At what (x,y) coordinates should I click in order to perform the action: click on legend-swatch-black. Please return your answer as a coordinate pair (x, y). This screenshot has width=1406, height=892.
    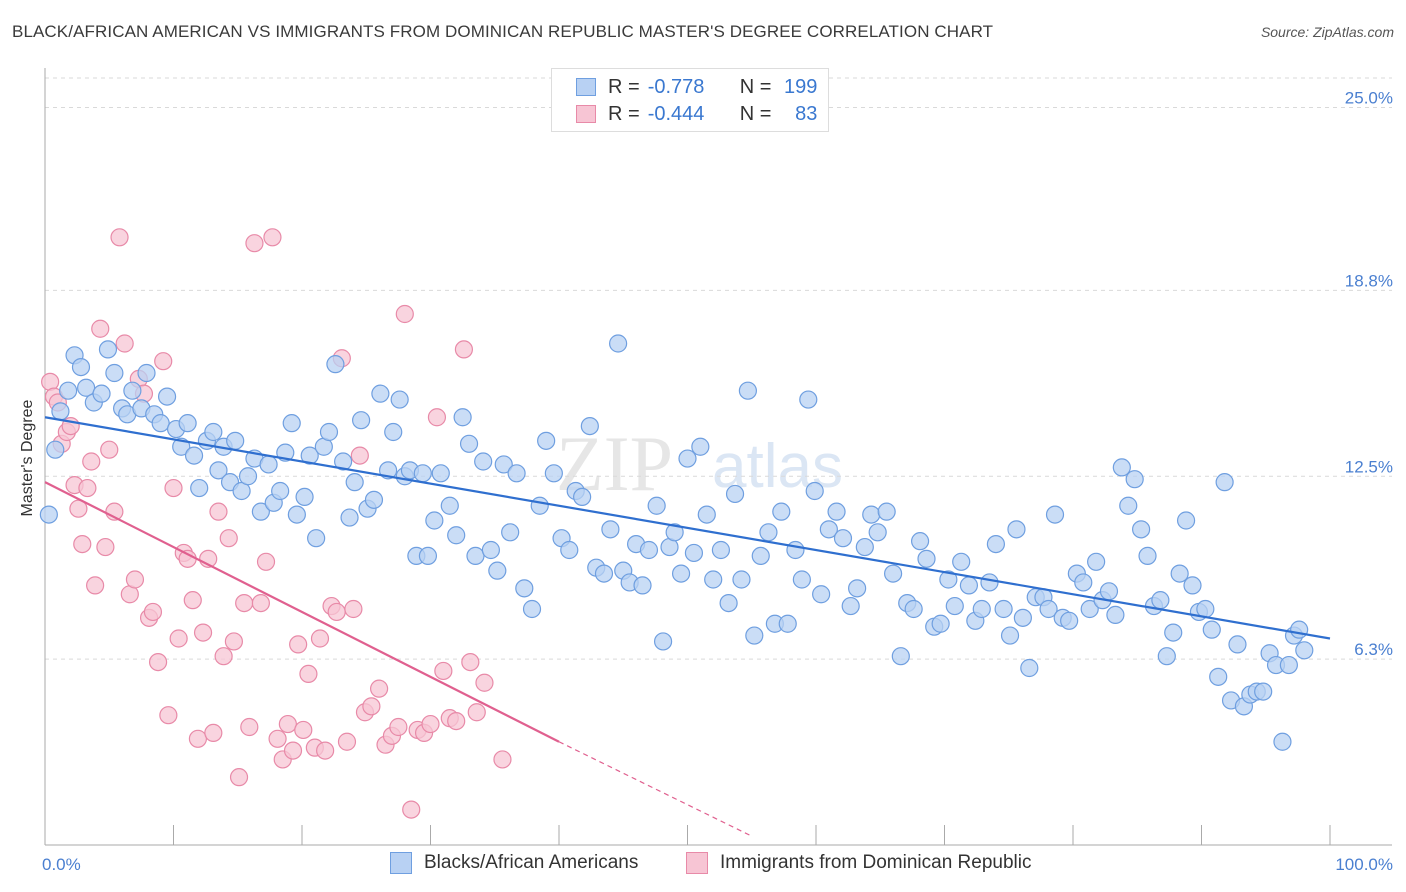
    Looking at the image, I should click on (586, 87).